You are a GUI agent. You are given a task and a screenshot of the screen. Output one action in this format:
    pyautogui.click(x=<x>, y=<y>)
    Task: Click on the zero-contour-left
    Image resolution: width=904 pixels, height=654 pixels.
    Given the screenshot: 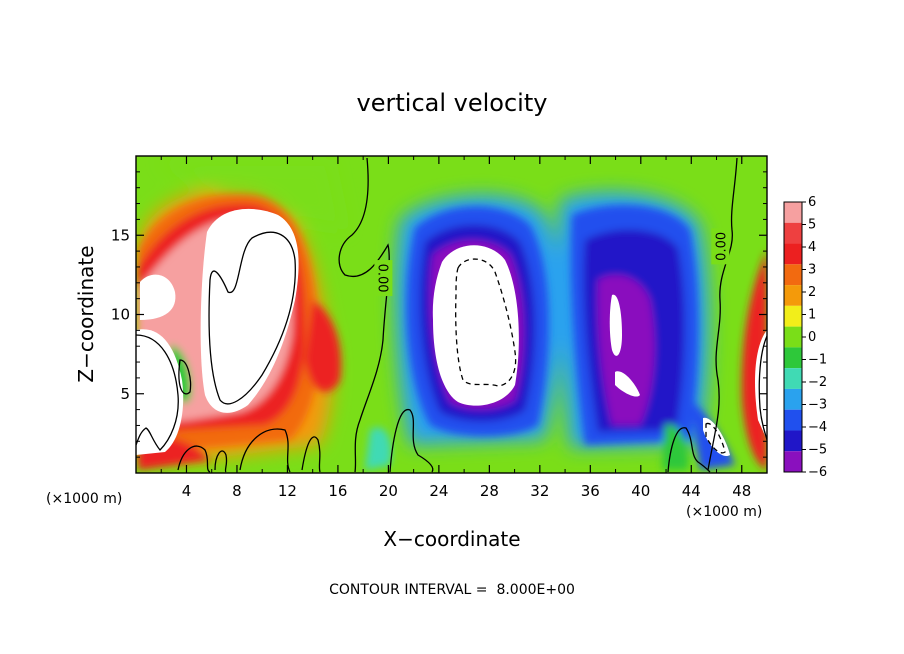 What is the action you would take?
    pyautogui.click(x=364, y=315)
    